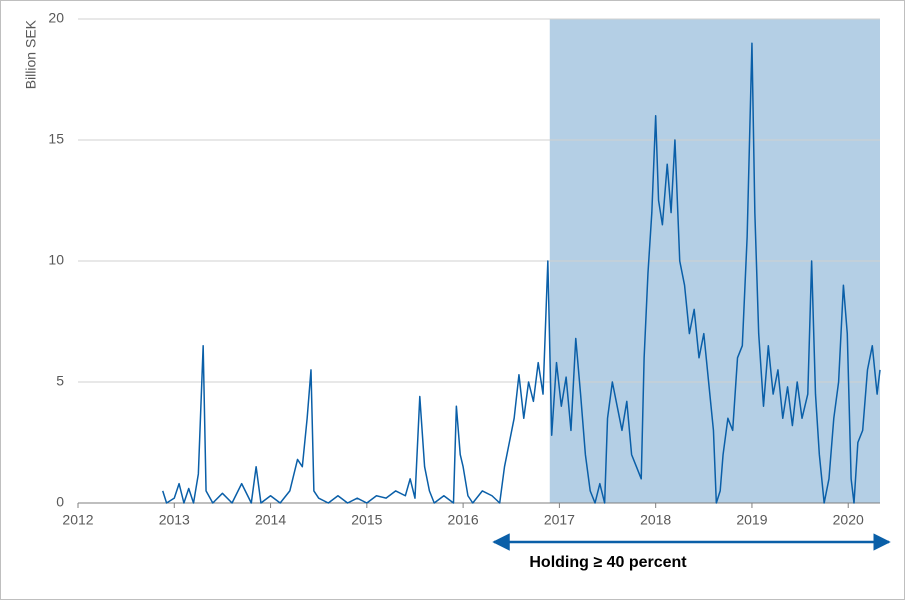  Describe the element at coordinates (60, 381) in the screenshot. I see `y-tick-label: 5` at that location.